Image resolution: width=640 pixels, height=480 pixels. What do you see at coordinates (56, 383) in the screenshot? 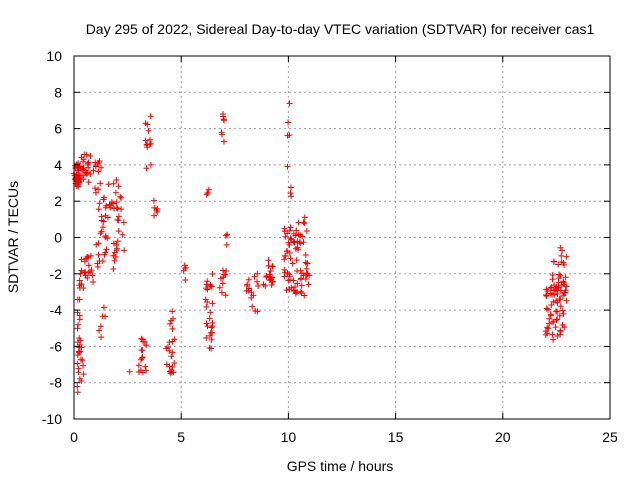
I see `y-tick-label: -8` at bounding box center [56, 383].